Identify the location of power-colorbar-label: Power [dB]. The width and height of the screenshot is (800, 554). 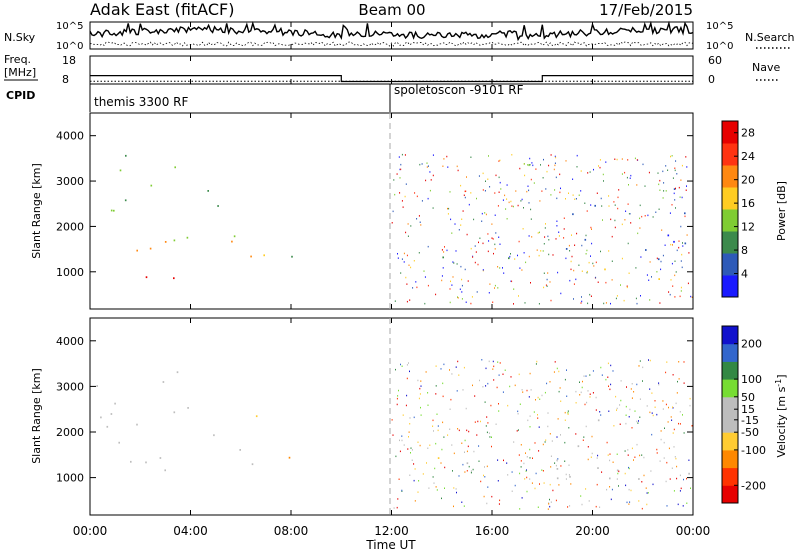
(781, 211).